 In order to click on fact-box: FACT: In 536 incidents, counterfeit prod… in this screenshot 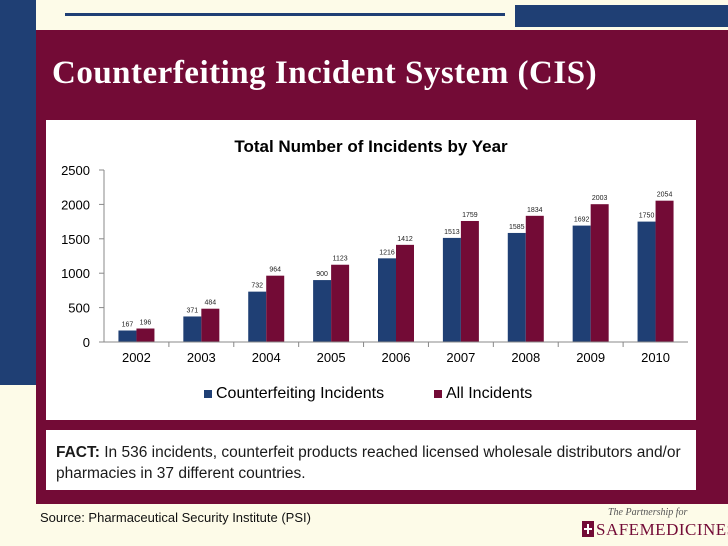, I will do `click(371, 460)`.